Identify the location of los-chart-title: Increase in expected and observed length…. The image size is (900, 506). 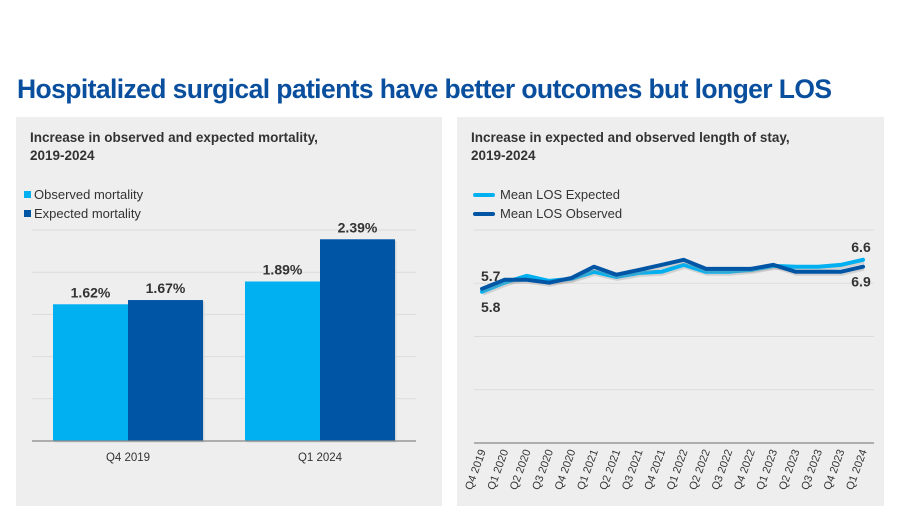
(671, 147).